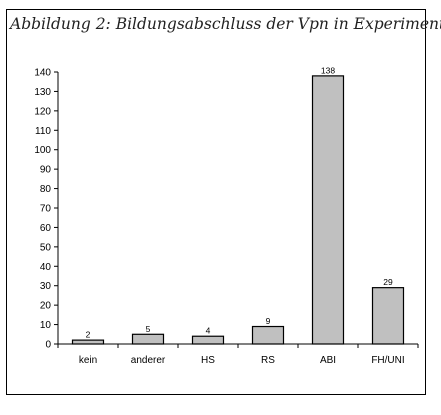 Image resolution: width=441 pixels, height=415 pixels. What do you see at coordinates (43, 131) in the screenshot?
I see `y-tick-label: 110` at bounding box center [43, 131].